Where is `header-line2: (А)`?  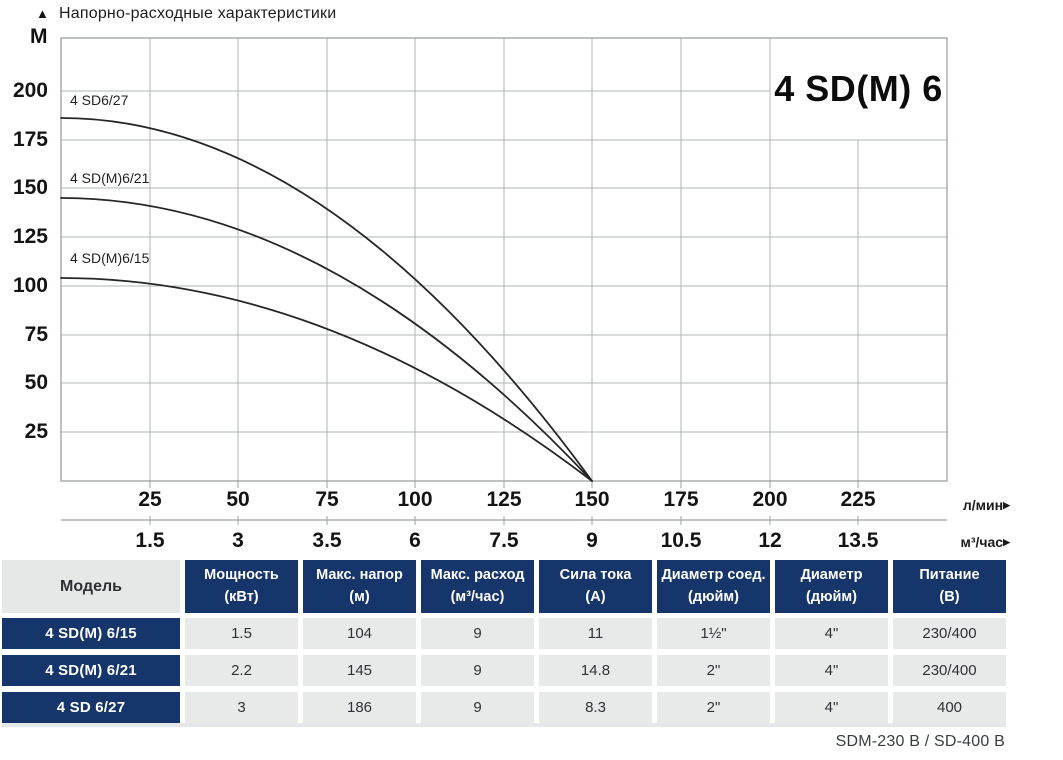 header-line2: (А) is located at coordinates (595, 596).